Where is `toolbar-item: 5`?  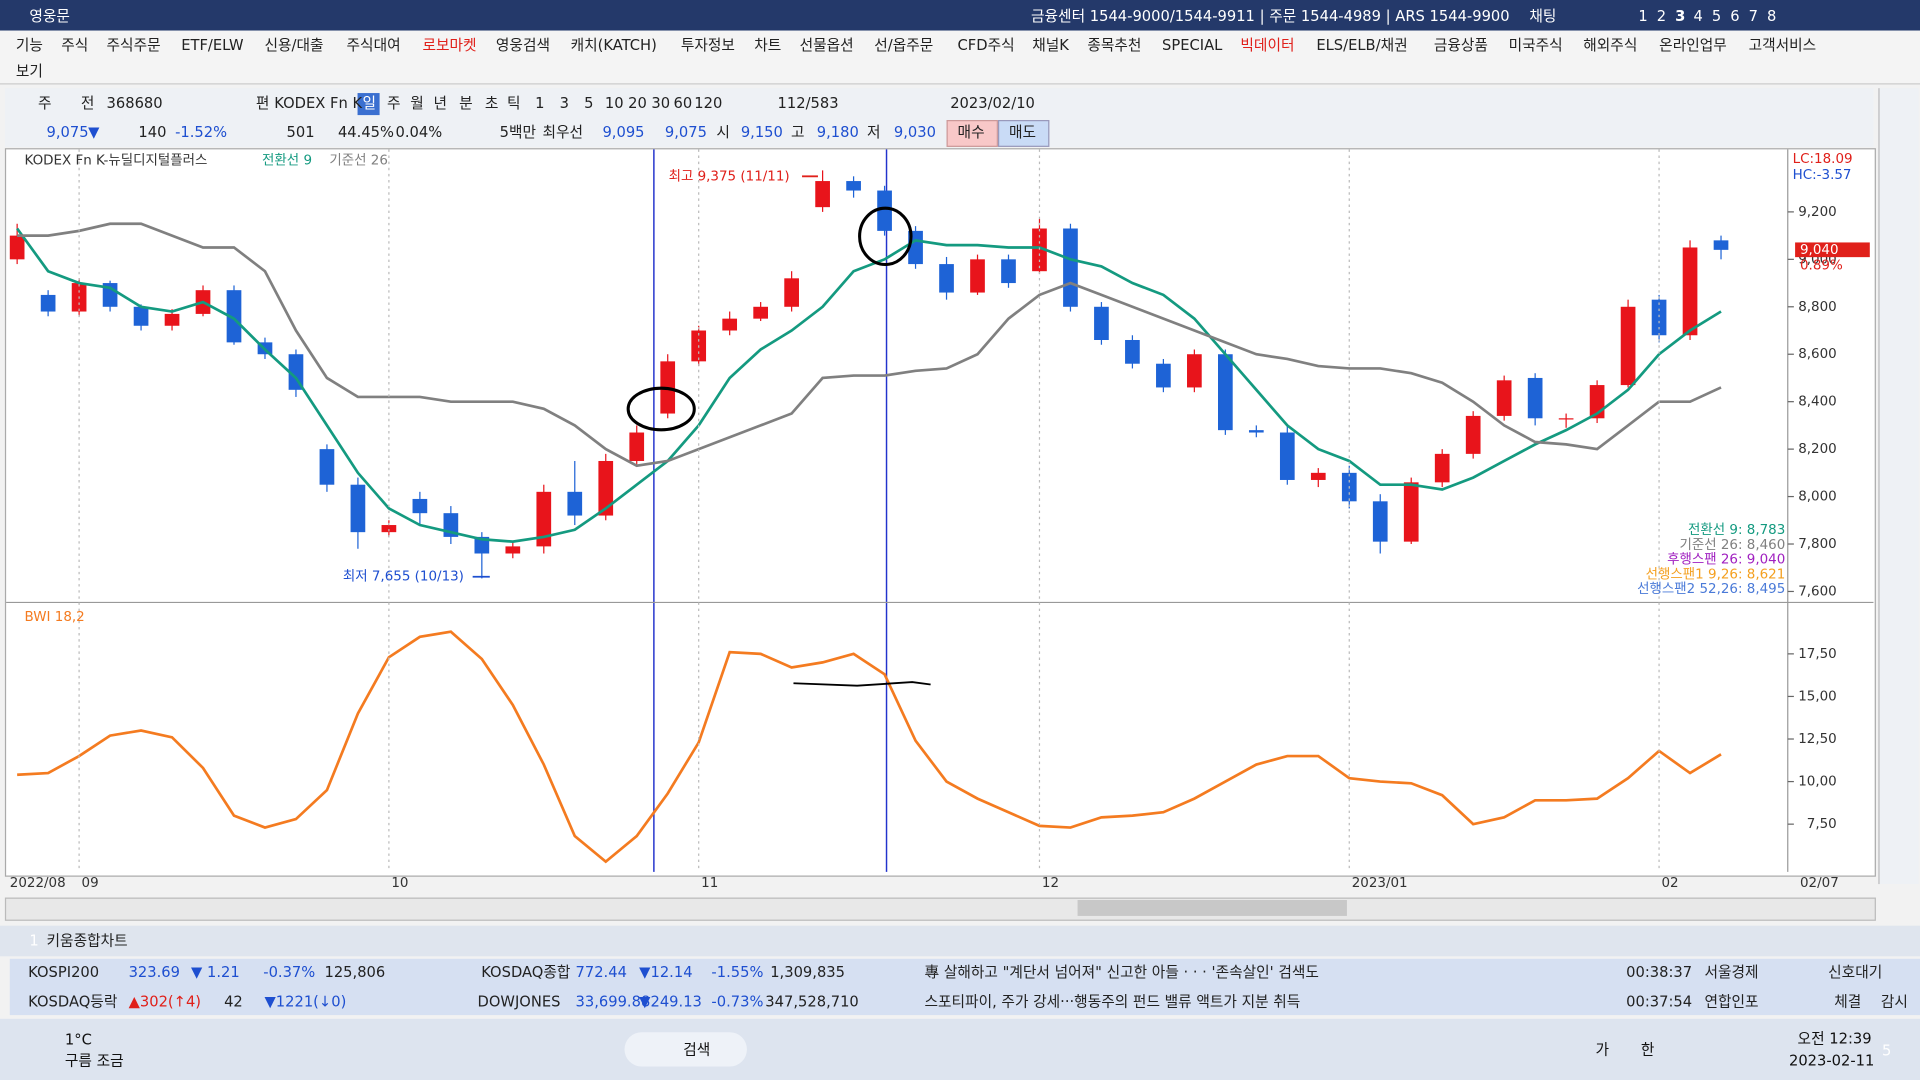
toolbar-item: 5 is located at coordinates (589, 103).